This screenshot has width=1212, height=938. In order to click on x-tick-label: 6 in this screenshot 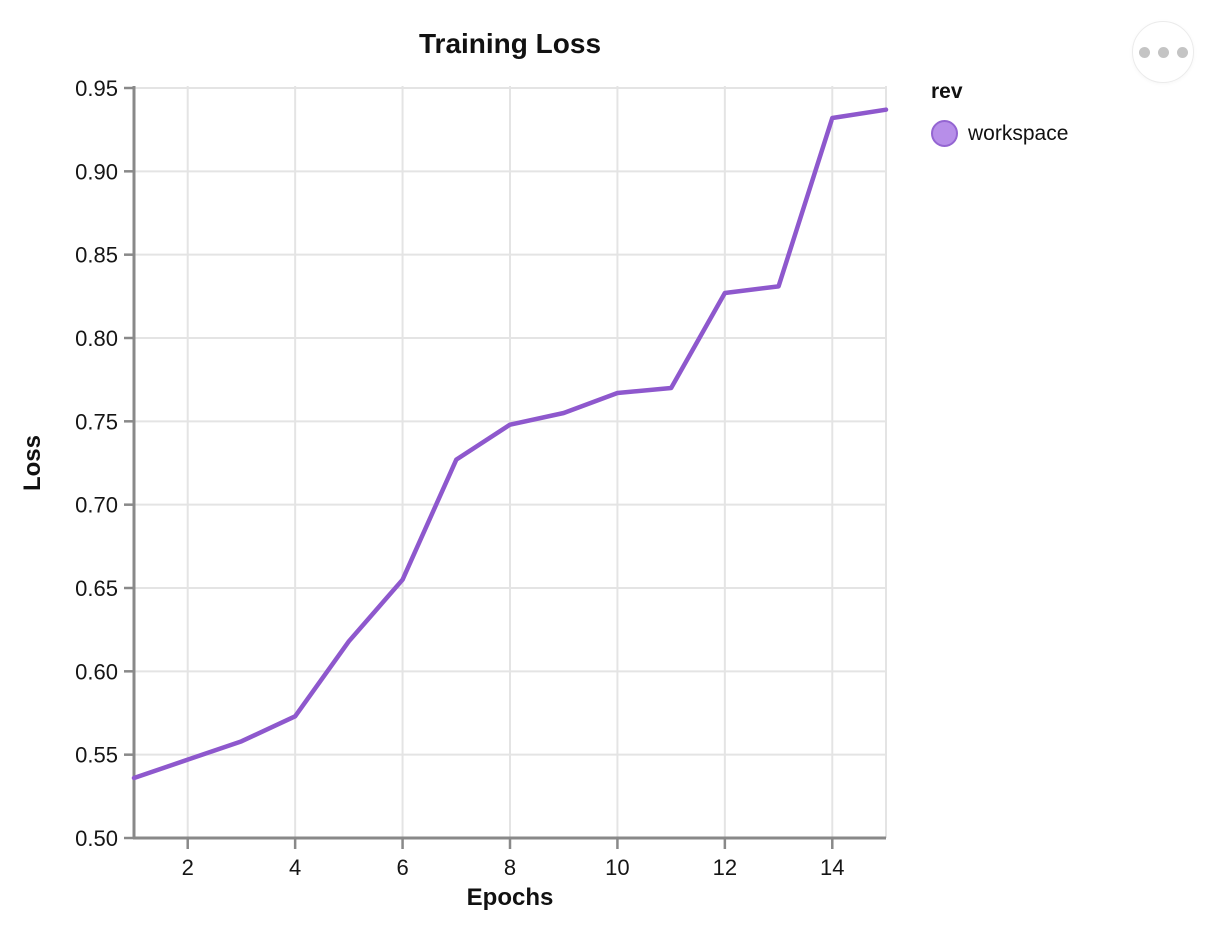, I will do `click(402, 867)`.